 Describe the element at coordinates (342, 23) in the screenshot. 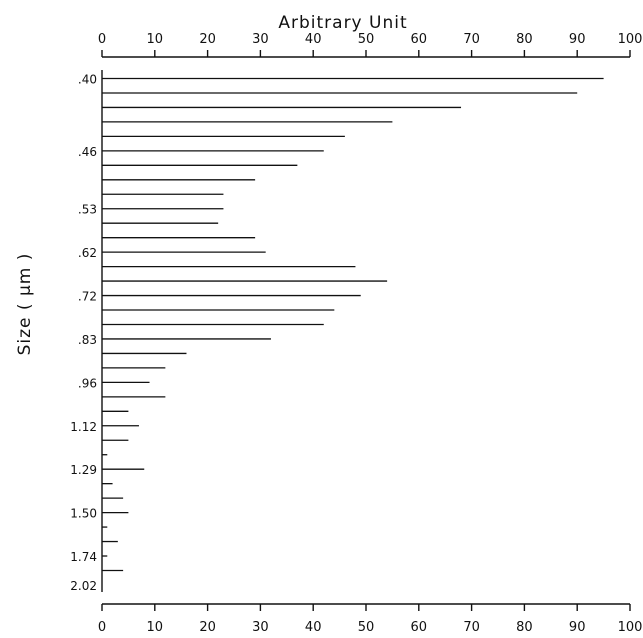

I see `chart-title: Arbitrary Unit` at that location.